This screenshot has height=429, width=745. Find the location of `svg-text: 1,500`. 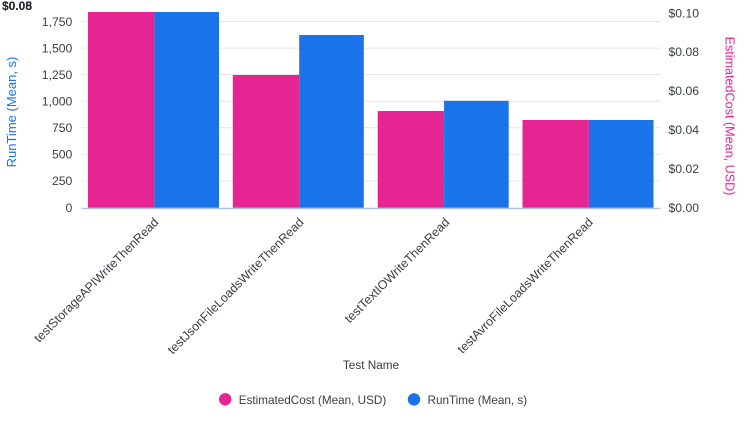

svg-text: 1,500 is located at coordinates (57, 48).